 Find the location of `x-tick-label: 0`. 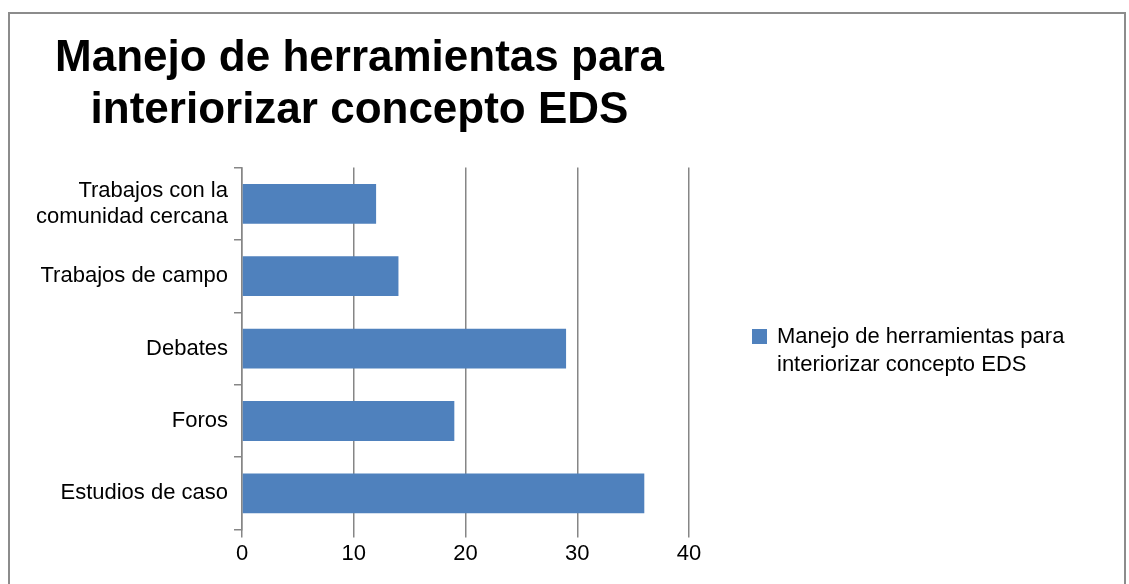

x-tick-label: 0 is located at coordinates (242, 552).